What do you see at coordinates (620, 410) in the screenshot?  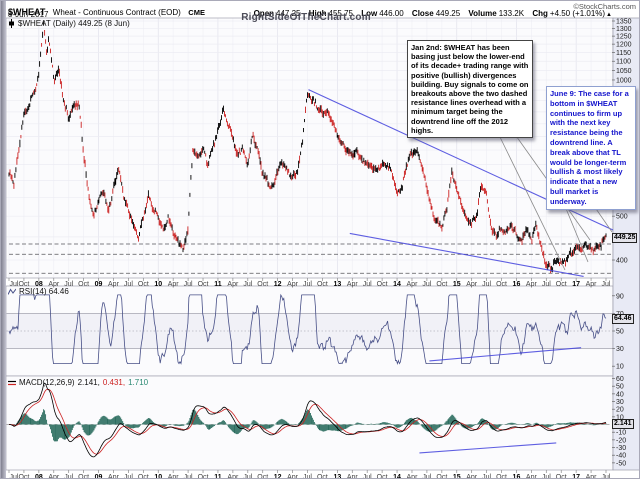 I see `svg-text: 20` at bounding box center [620, 410].